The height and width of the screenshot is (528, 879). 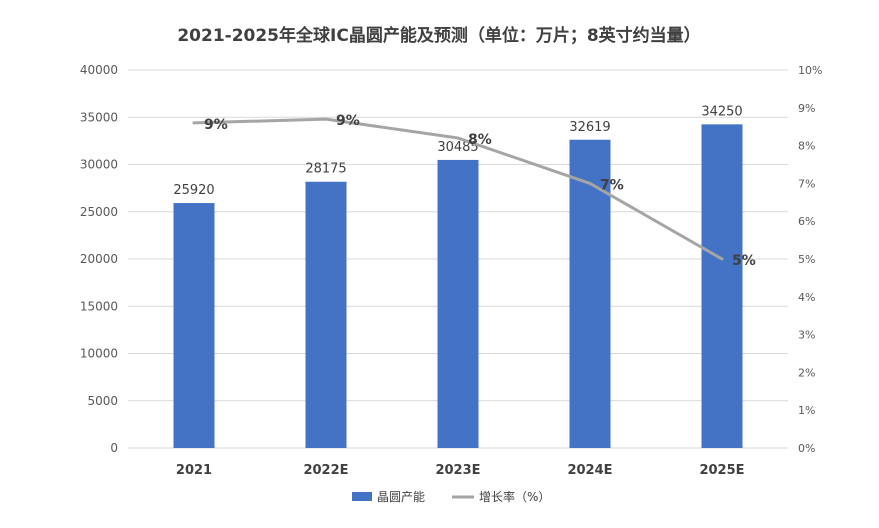 What do you see at coordinates (589, 470) in the screenshot?
I see `x-category-label: 2024E` at bounding box center [589, 470].